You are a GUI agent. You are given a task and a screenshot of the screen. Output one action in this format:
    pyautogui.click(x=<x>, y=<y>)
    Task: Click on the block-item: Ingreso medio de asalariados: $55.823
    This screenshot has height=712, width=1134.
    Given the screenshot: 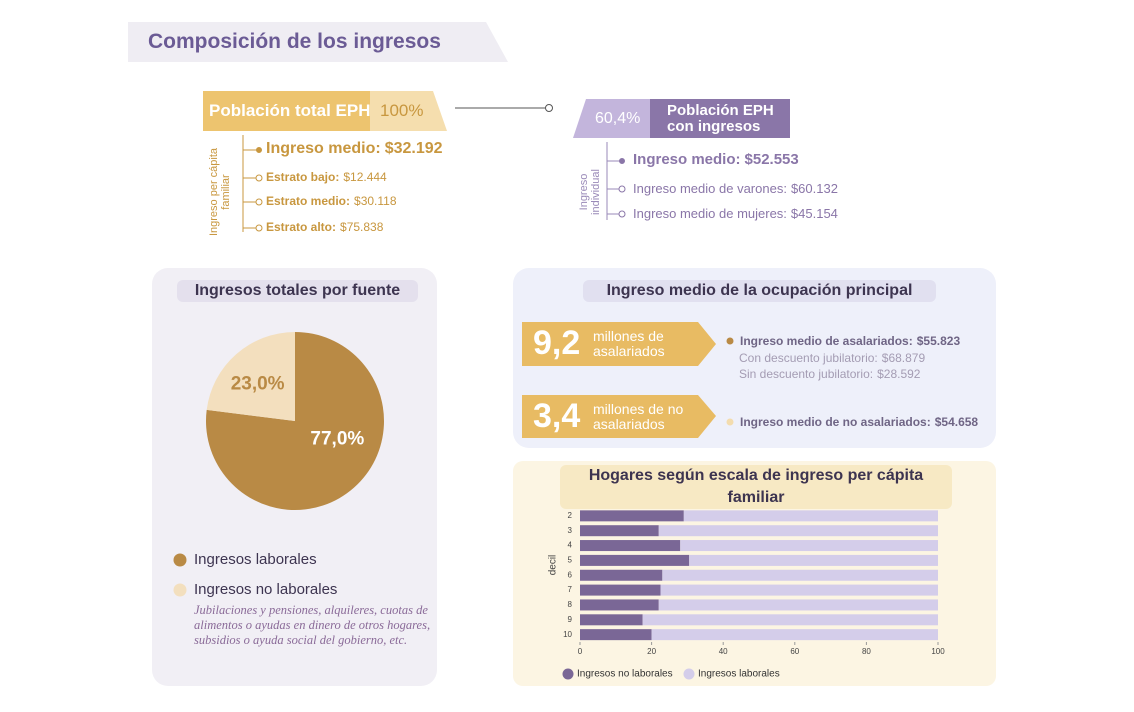 What is the action you would take?
    pyautogui.click(x=850, y=341)
    